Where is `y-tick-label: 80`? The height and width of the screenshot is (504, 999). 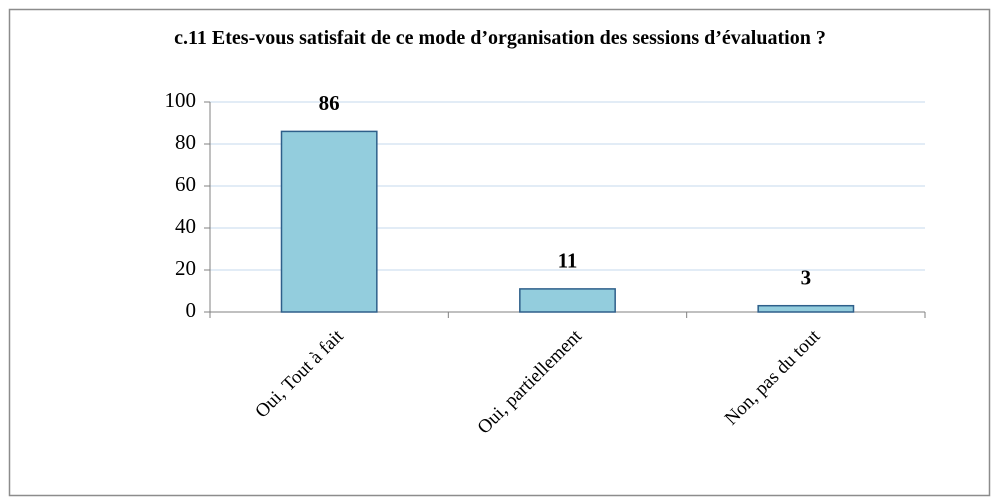
y-tick-label: 80 is located at coordinates (185, 142).